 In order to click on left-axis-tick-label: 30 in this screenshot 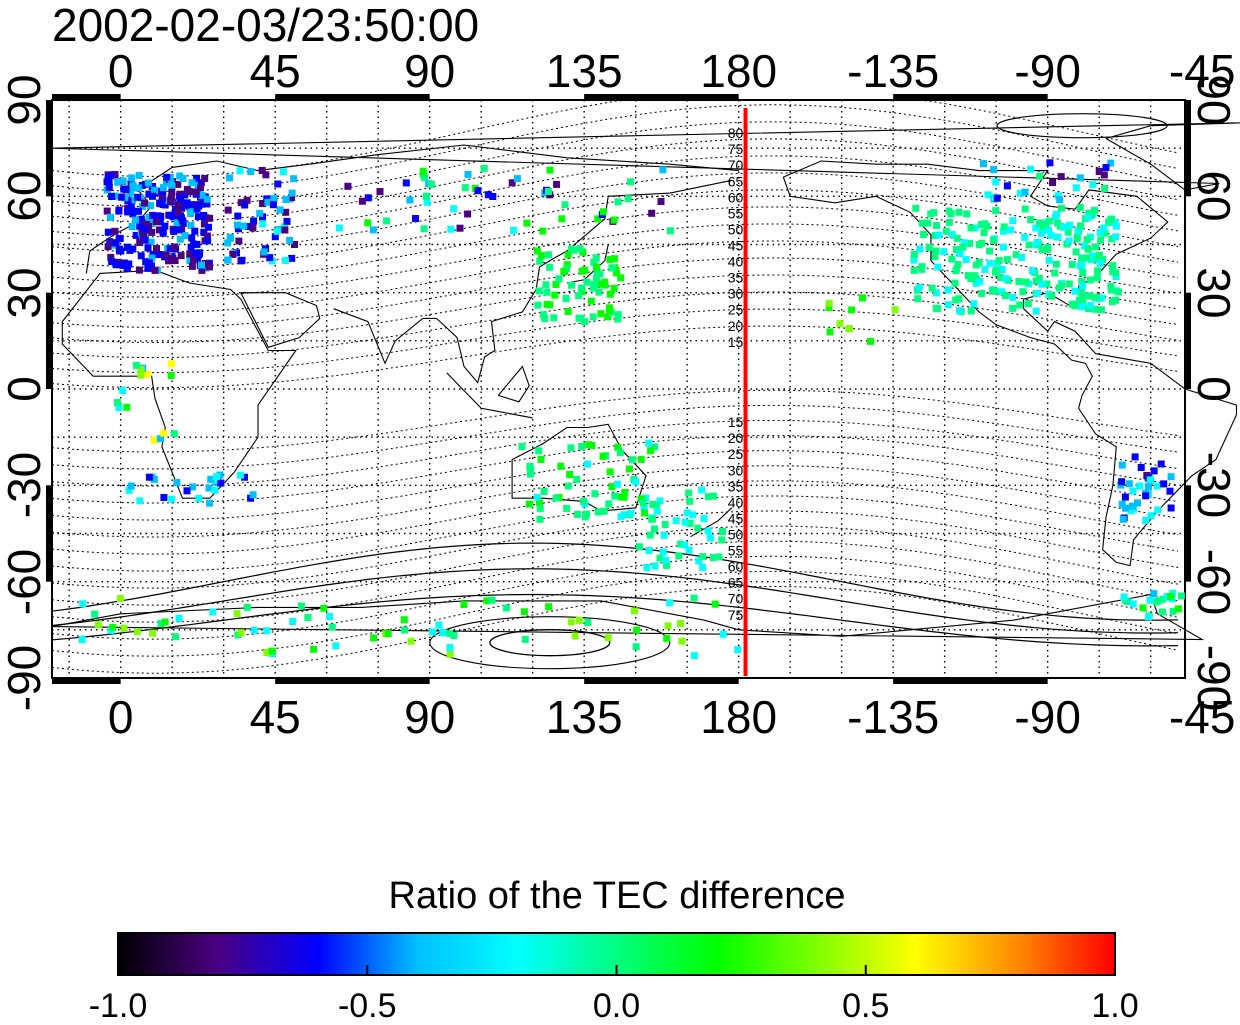, I will do `click(25, 293)`.